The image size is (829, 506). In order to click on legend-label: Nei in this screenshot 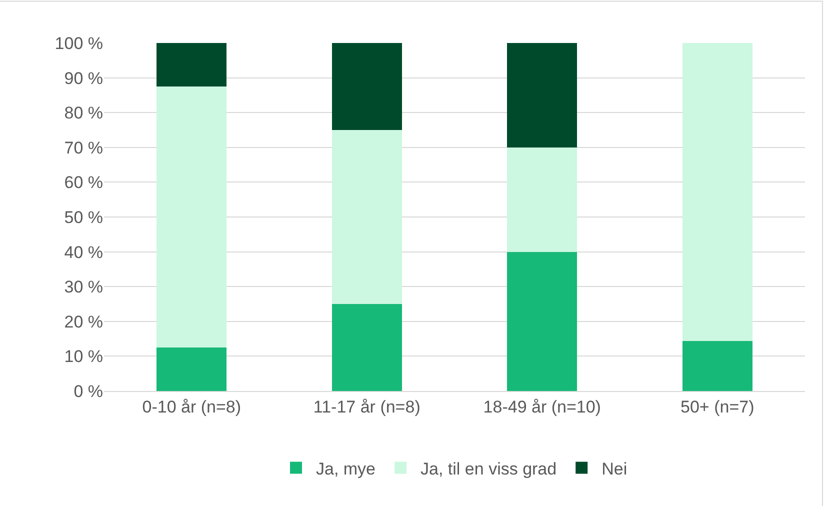, I will do `click(615, 468)`.